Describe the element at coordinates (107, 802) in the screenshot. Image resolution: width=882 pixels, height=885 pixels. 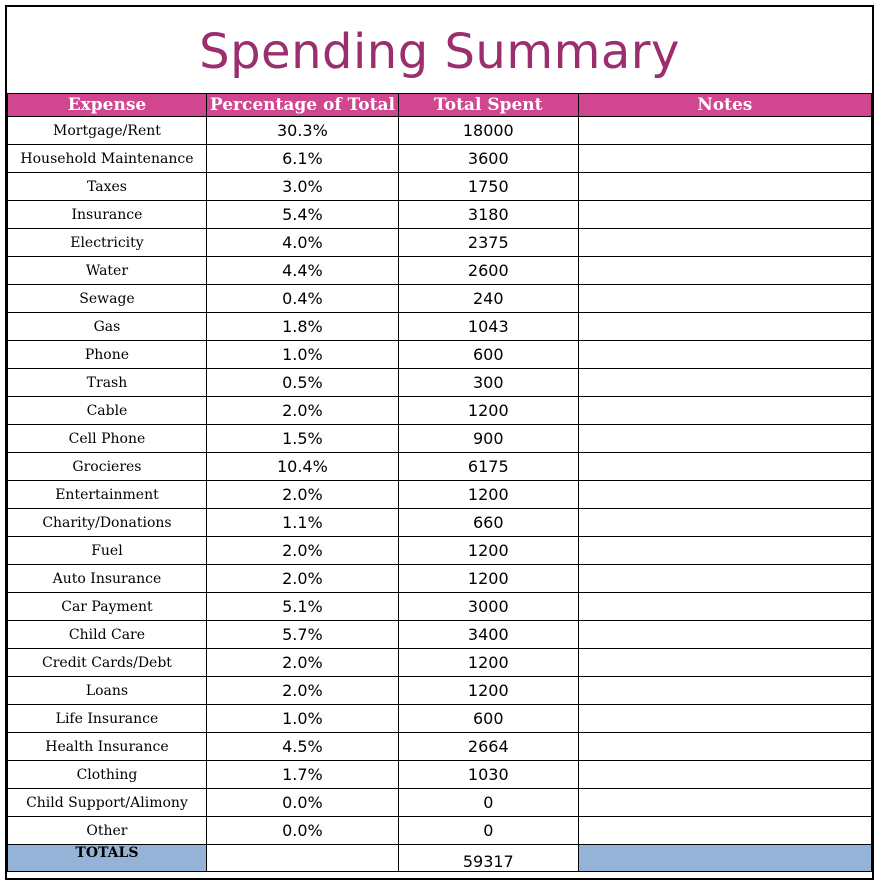
I see `expense-cell: Child Support/Alimony` at that location.